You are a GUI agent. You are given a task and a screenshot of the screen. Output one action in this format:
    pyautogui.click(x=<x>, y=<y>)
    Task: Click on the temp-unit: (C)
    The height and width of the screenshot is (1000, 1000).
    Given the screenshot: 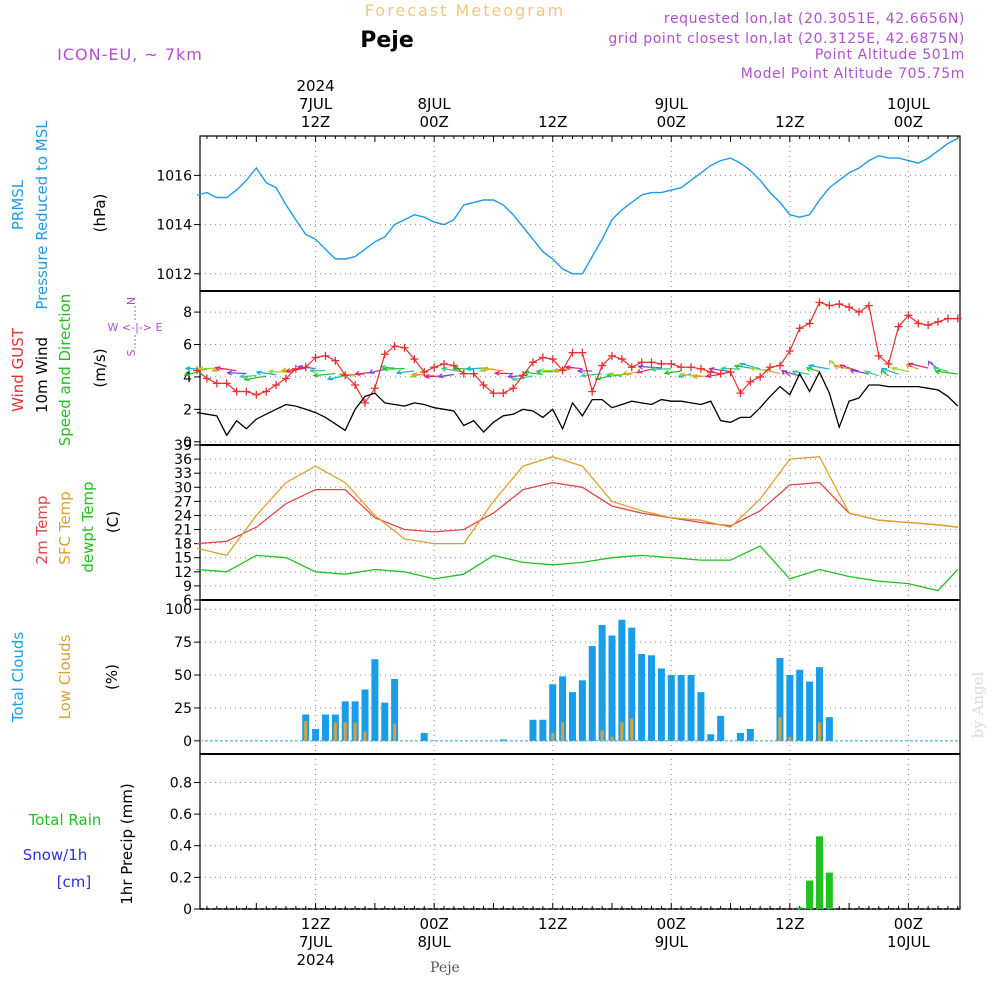 What is the action you would take?
    pyautogui.click(x=113, y=522)
    